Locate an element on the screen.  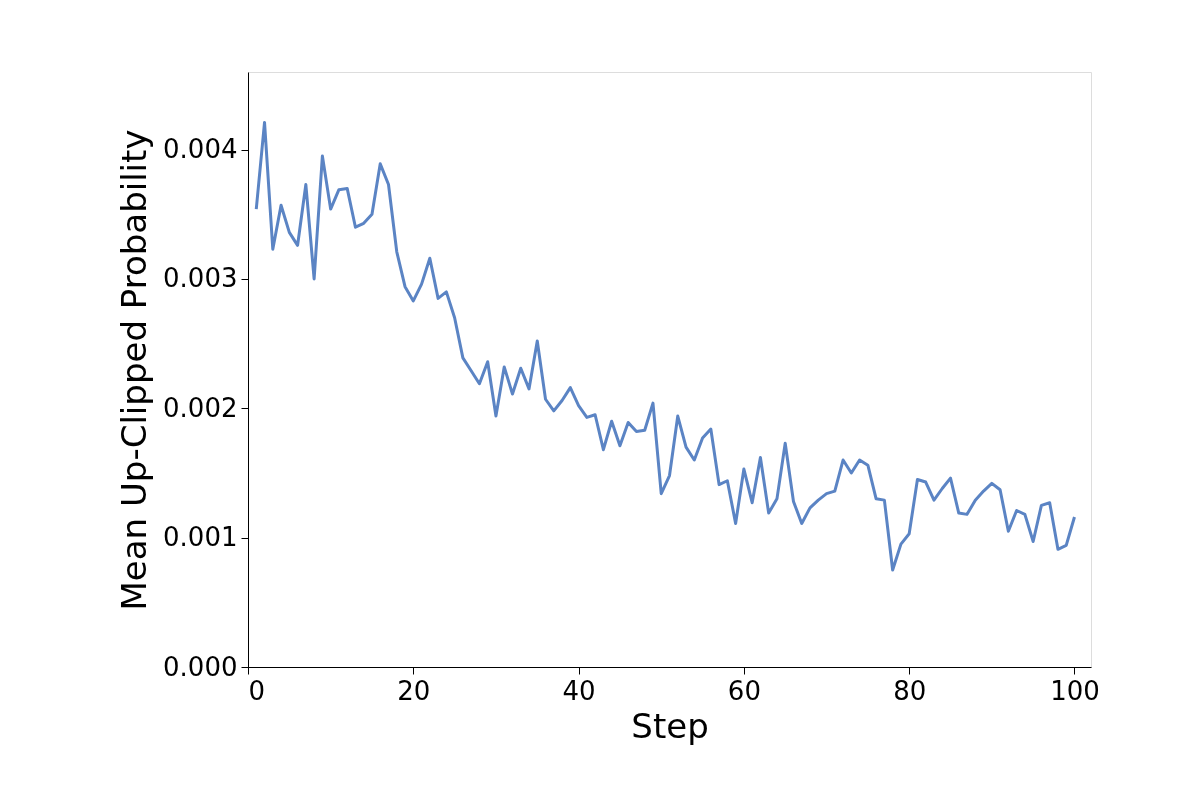
x-axis-title: Step is located at coordinates (670, 725).